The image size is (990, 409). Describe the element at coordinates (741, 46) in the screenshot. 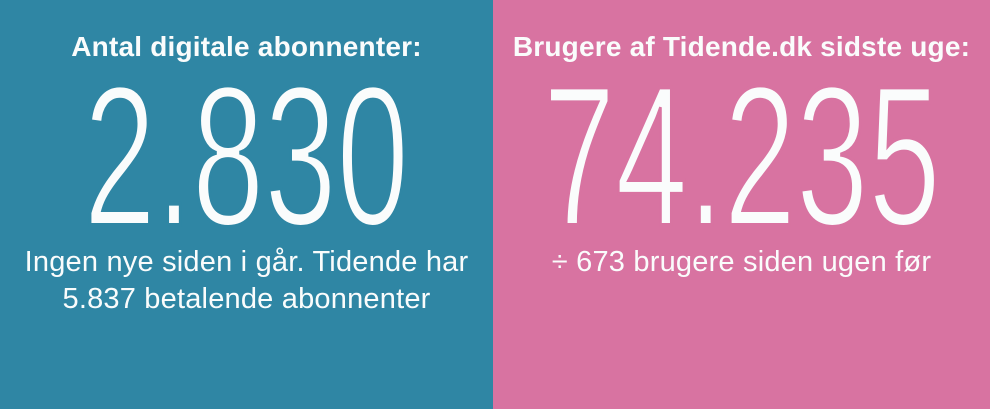

I see `weekly-users-title: Brugere af Tidende.dk sidste uge:` at that location.